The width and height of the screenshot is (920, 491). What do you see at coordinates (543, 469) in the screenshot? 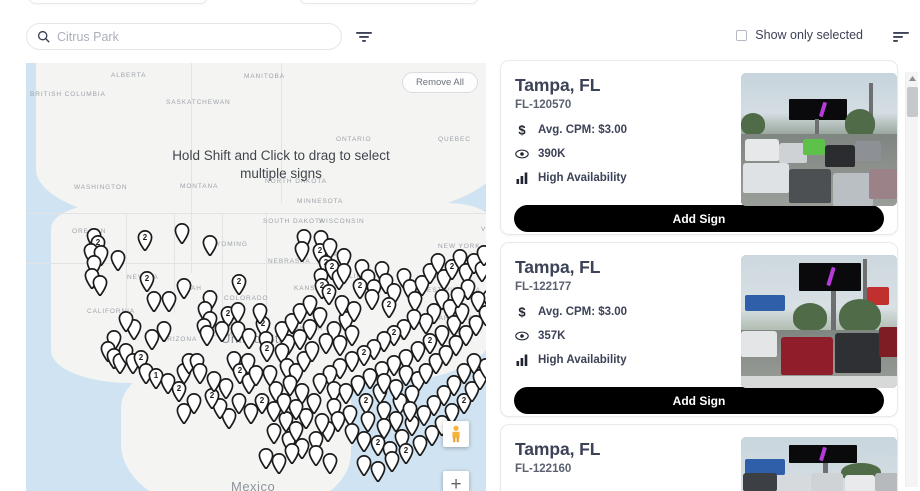
I see `card-code: FL-122160` at bounding box center [543, 469].